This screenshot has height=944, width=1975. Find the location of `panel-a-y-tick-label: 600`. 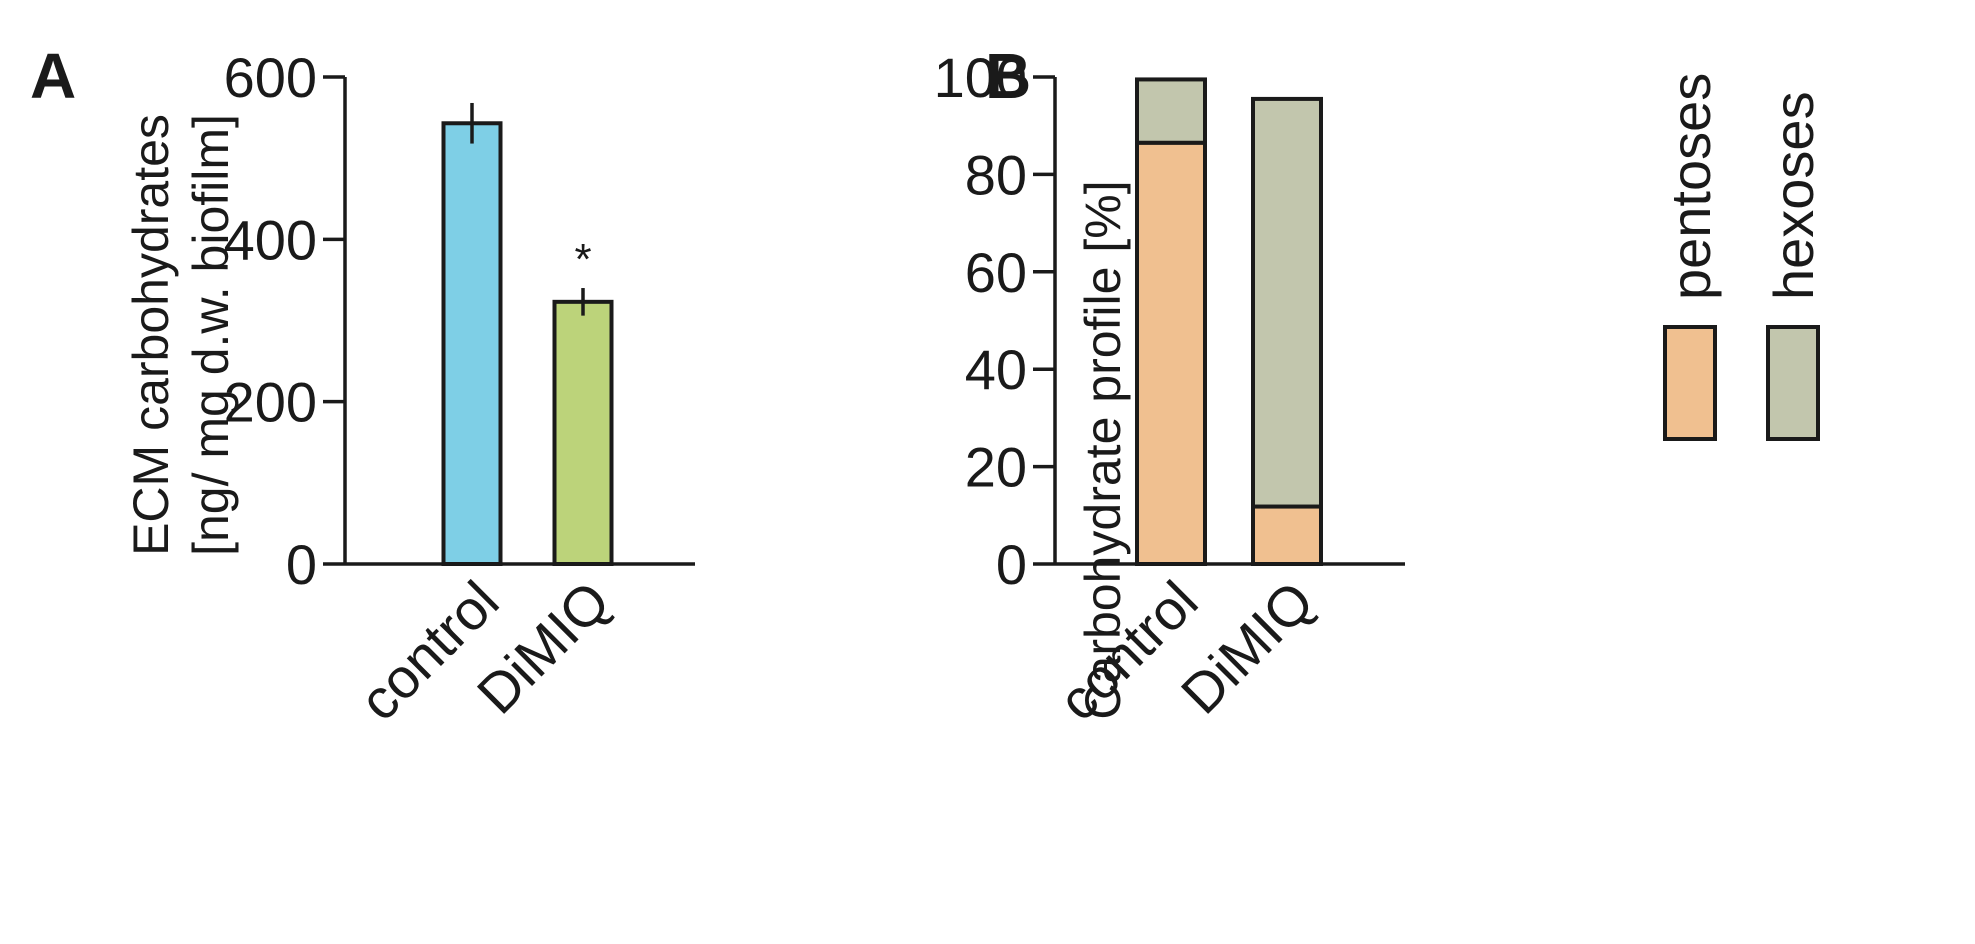

panel-a-y-tick-label: 600 is located at coordinates (270, 77).